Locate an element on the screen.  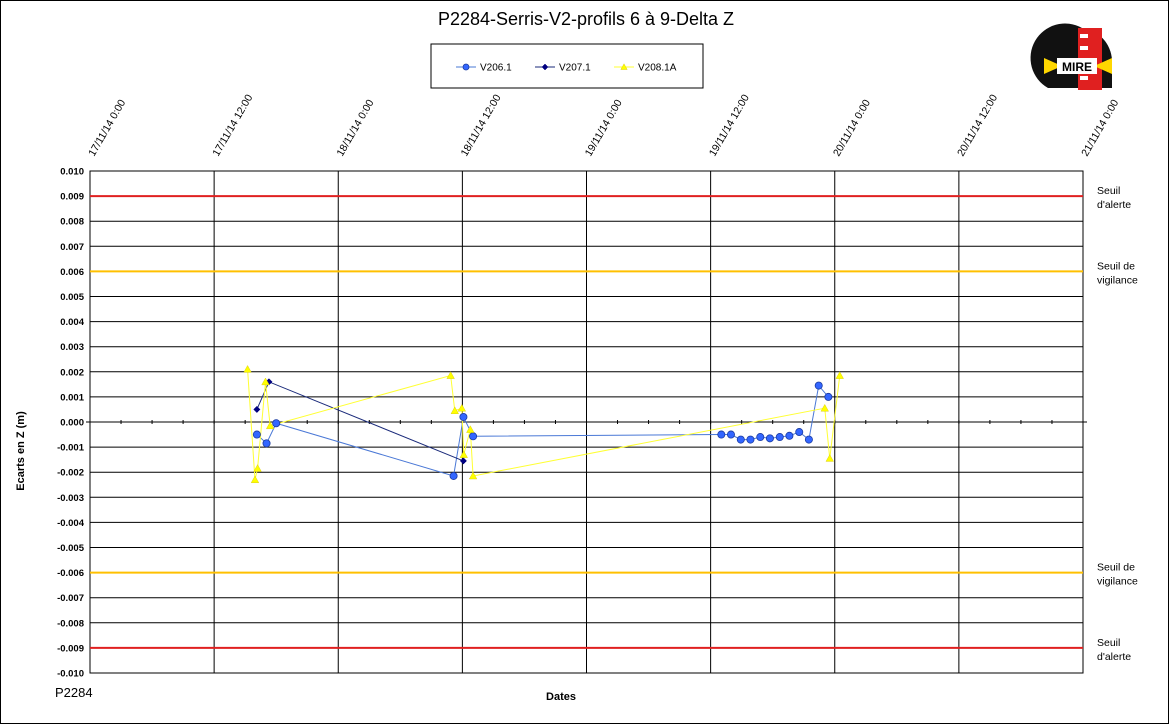
x-tick-label: 20/11/14 0:00 is located at coordinates (852, 127).